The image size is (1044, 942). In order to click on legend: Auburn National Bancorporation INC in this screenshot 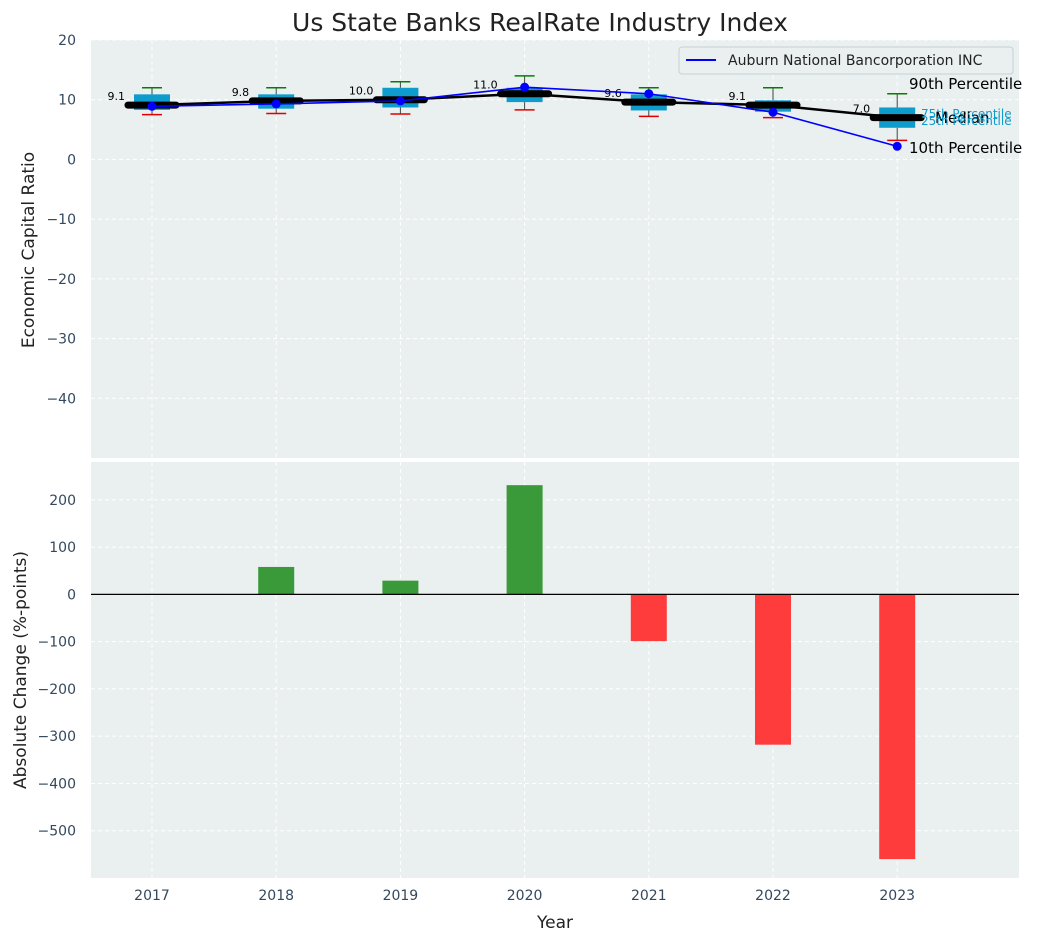, I will do `click(846, 60)`.